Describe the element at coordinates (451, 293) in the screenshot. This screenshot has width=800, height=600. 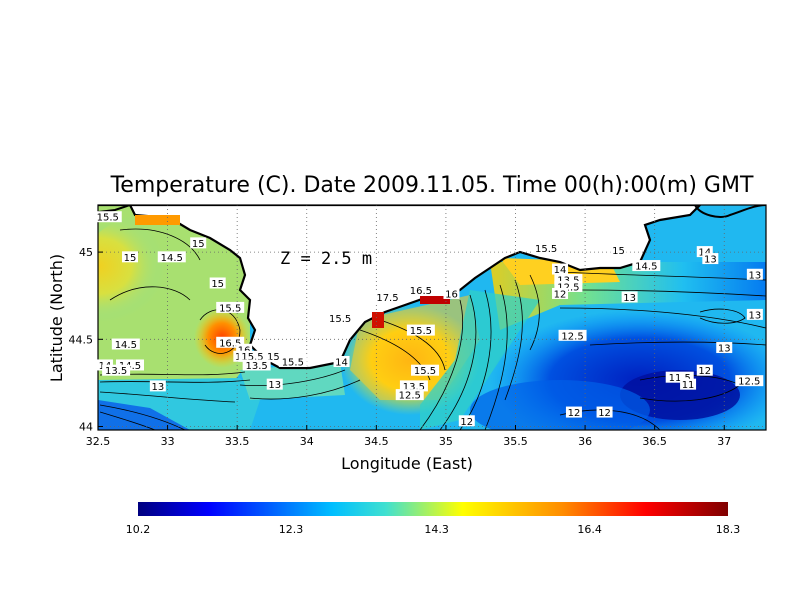
I see `contour-label: 16` at that location.